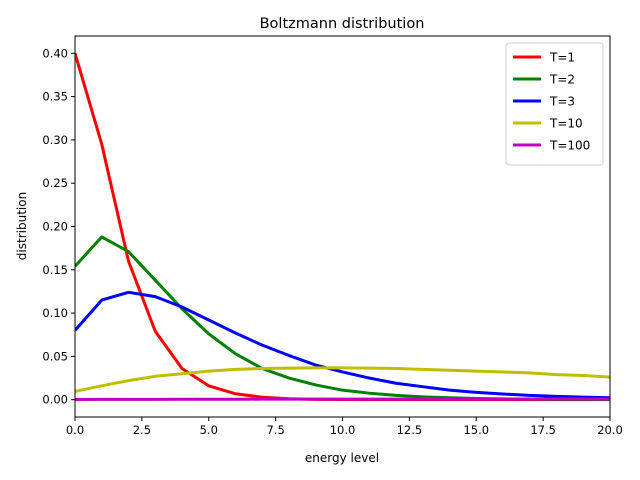 The height and width of the screenshot is (480, 640). What do you see at coordinates (342, 24) in the screenshot?
I see `chart-title: Boltzmann distribution` at bounding box center [342, 24].